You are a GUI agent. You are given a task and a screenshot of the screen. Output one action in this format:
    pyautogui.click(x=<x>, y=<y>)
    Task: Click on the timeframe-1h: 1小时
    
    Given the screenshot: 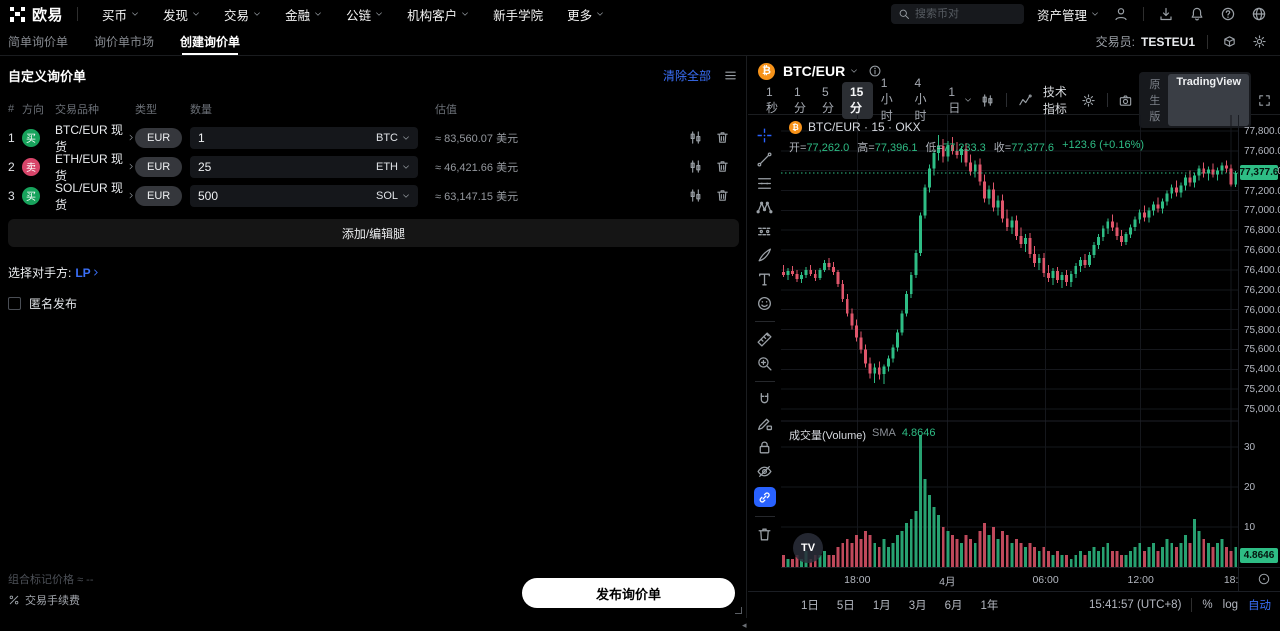 What is the action you would take?
    pyautogui.click(x=886, y=99)
    